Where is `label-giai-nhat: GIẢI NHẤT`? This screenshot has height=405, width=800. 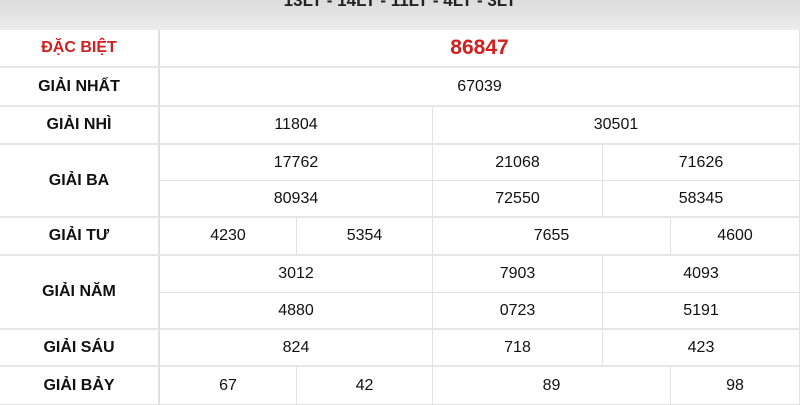
label-giai-nhat: GIẢI NHẤT is located at coordinates (80, 87).